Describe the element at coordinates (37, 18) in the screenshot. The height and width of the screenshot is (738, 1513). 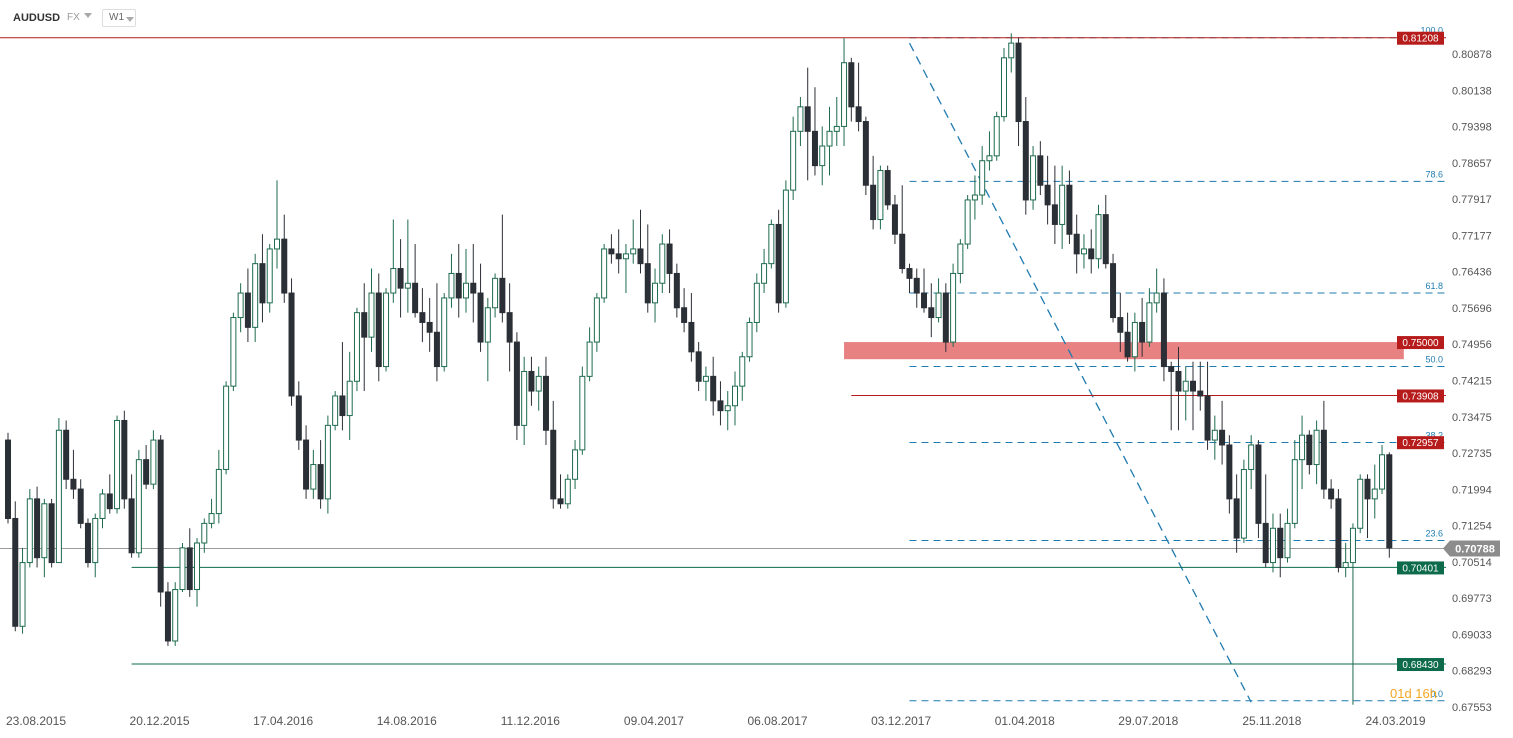
I see `symbol-label: AUDUSD` at that location.